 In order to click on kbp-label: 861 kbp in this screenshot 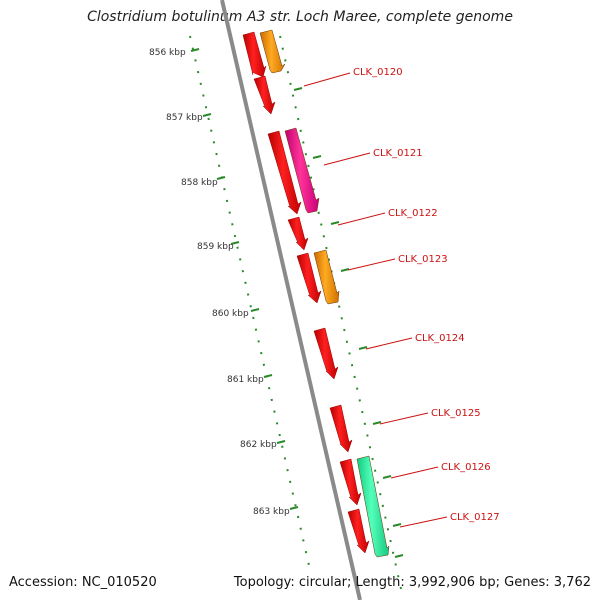, I will do `click(245, 380)`.